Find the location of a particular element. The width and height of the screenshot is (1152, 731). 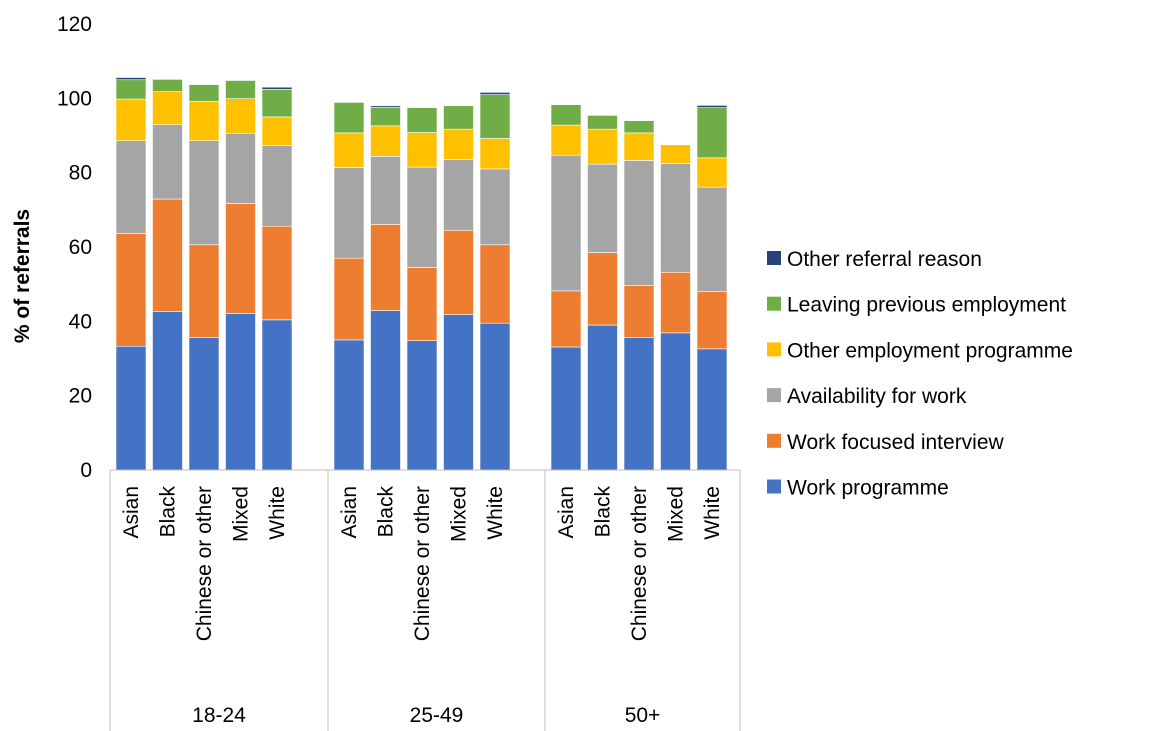

x-group-label: 50+ is located at coordinates (643, 715).